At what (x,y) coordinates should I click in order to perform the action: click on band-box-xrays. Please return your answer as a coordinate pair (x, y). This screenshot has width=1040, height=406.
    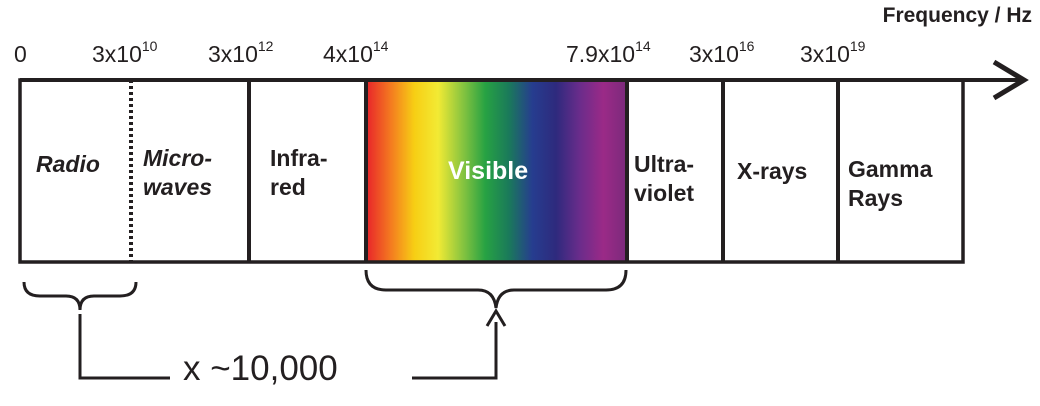
    Looking at the image, I should click on (780, 171).